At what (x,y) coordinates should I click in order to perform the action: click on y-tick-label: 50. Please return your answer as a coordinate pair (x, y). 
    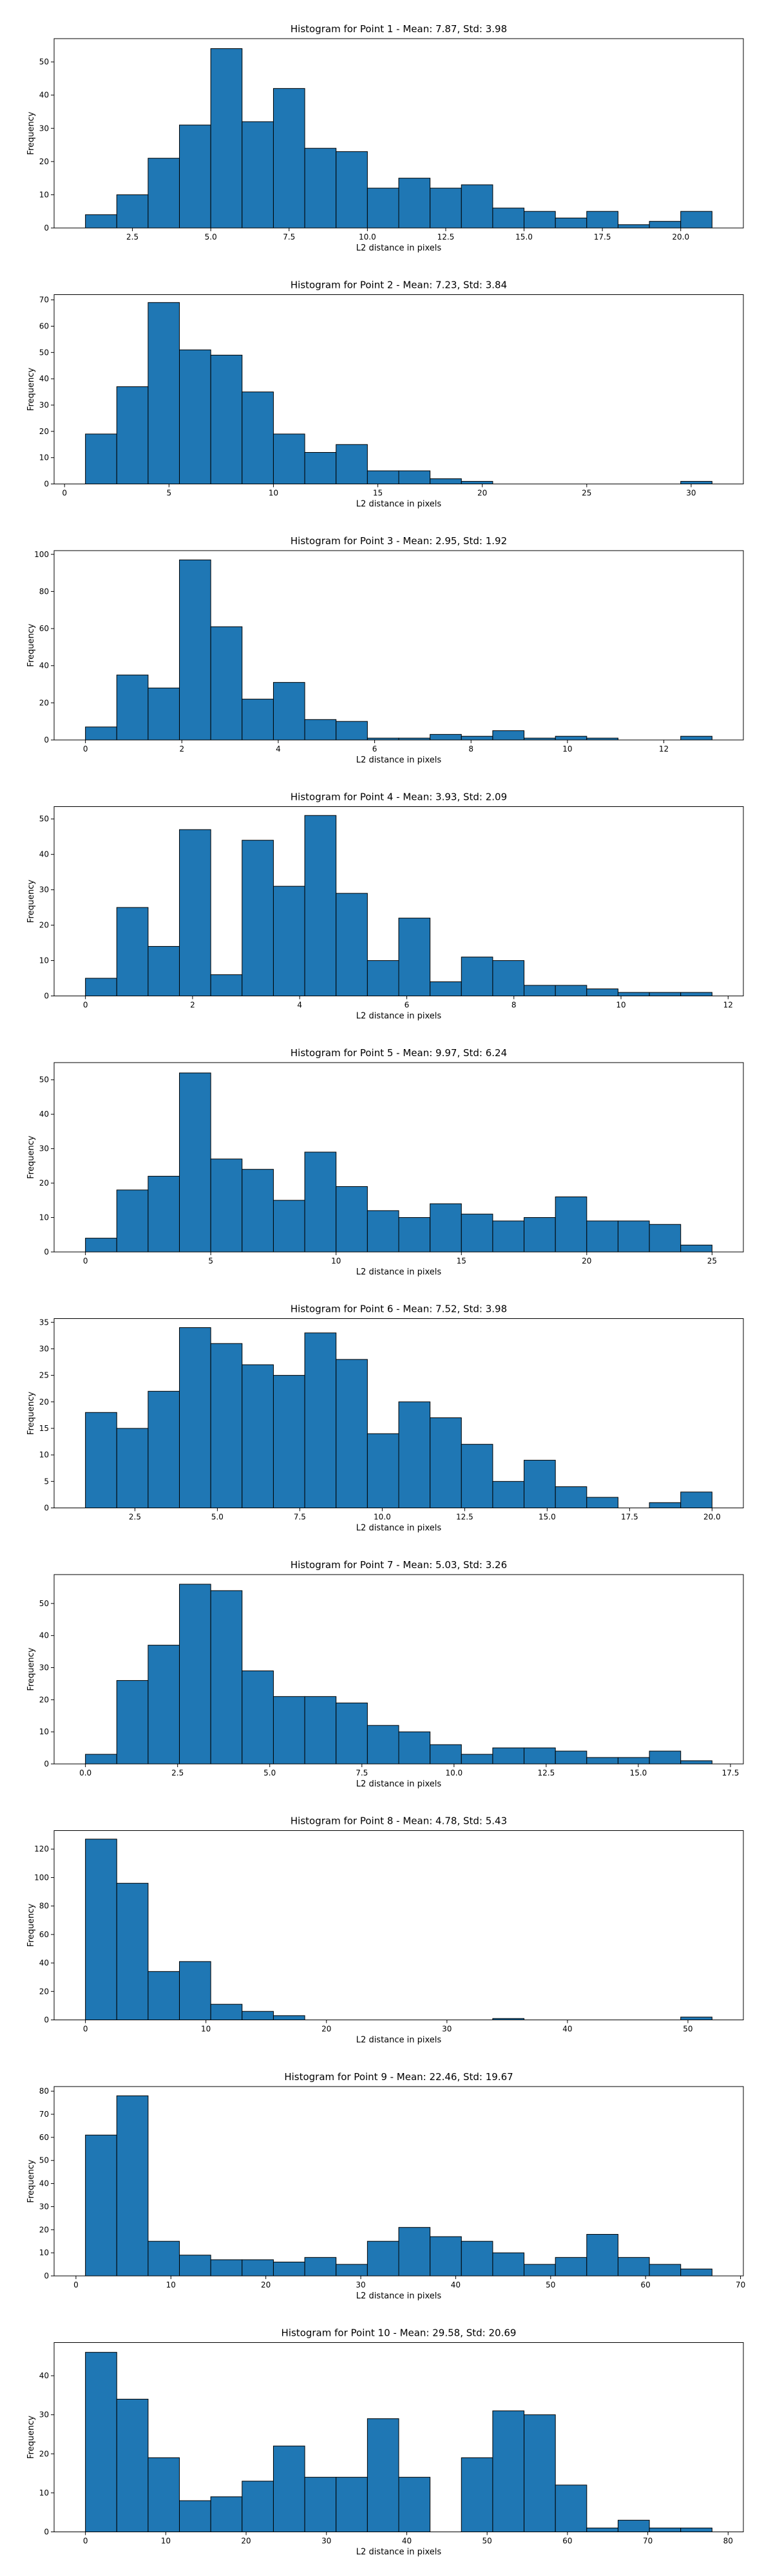
    Looking at the image, I should click on (44, 62).